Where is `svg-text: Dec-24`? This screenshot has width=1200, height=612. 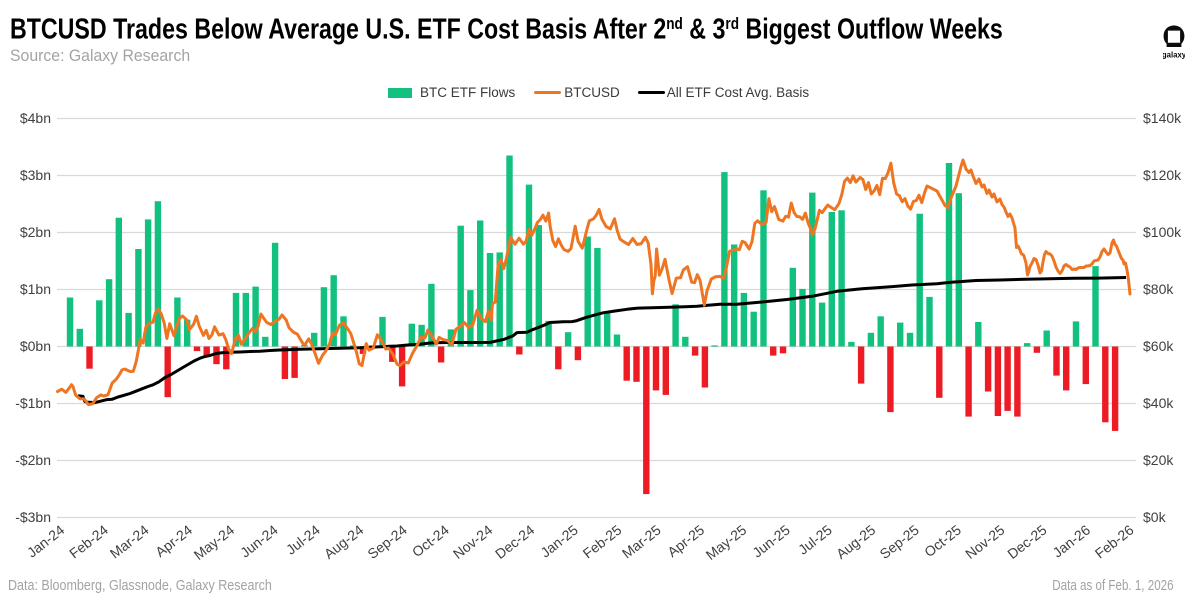
svg-text: Dec-24 is located at coordinates (515, 541).